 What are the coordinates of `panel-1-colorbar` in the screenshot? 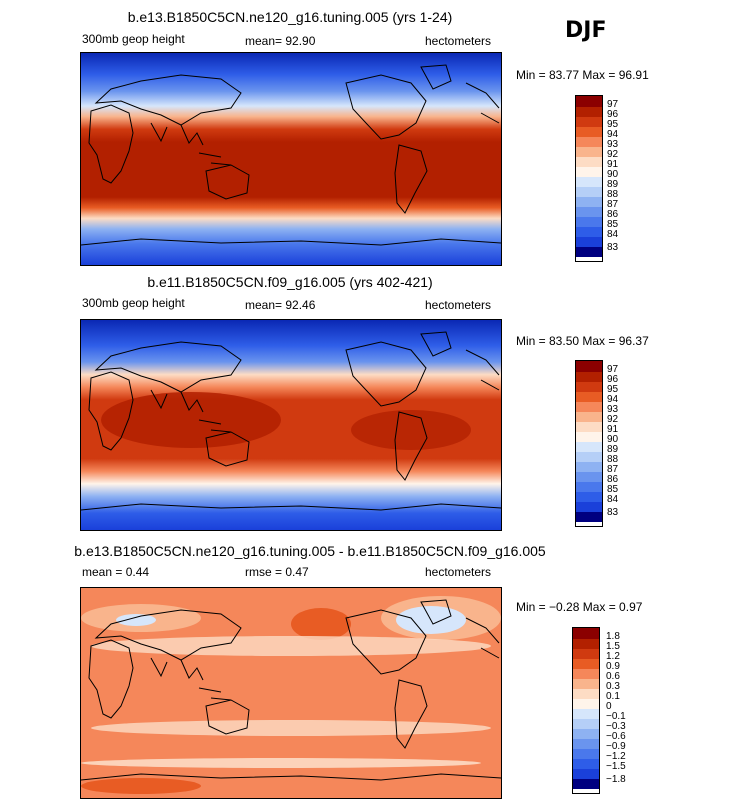 It's located at (589, 178).